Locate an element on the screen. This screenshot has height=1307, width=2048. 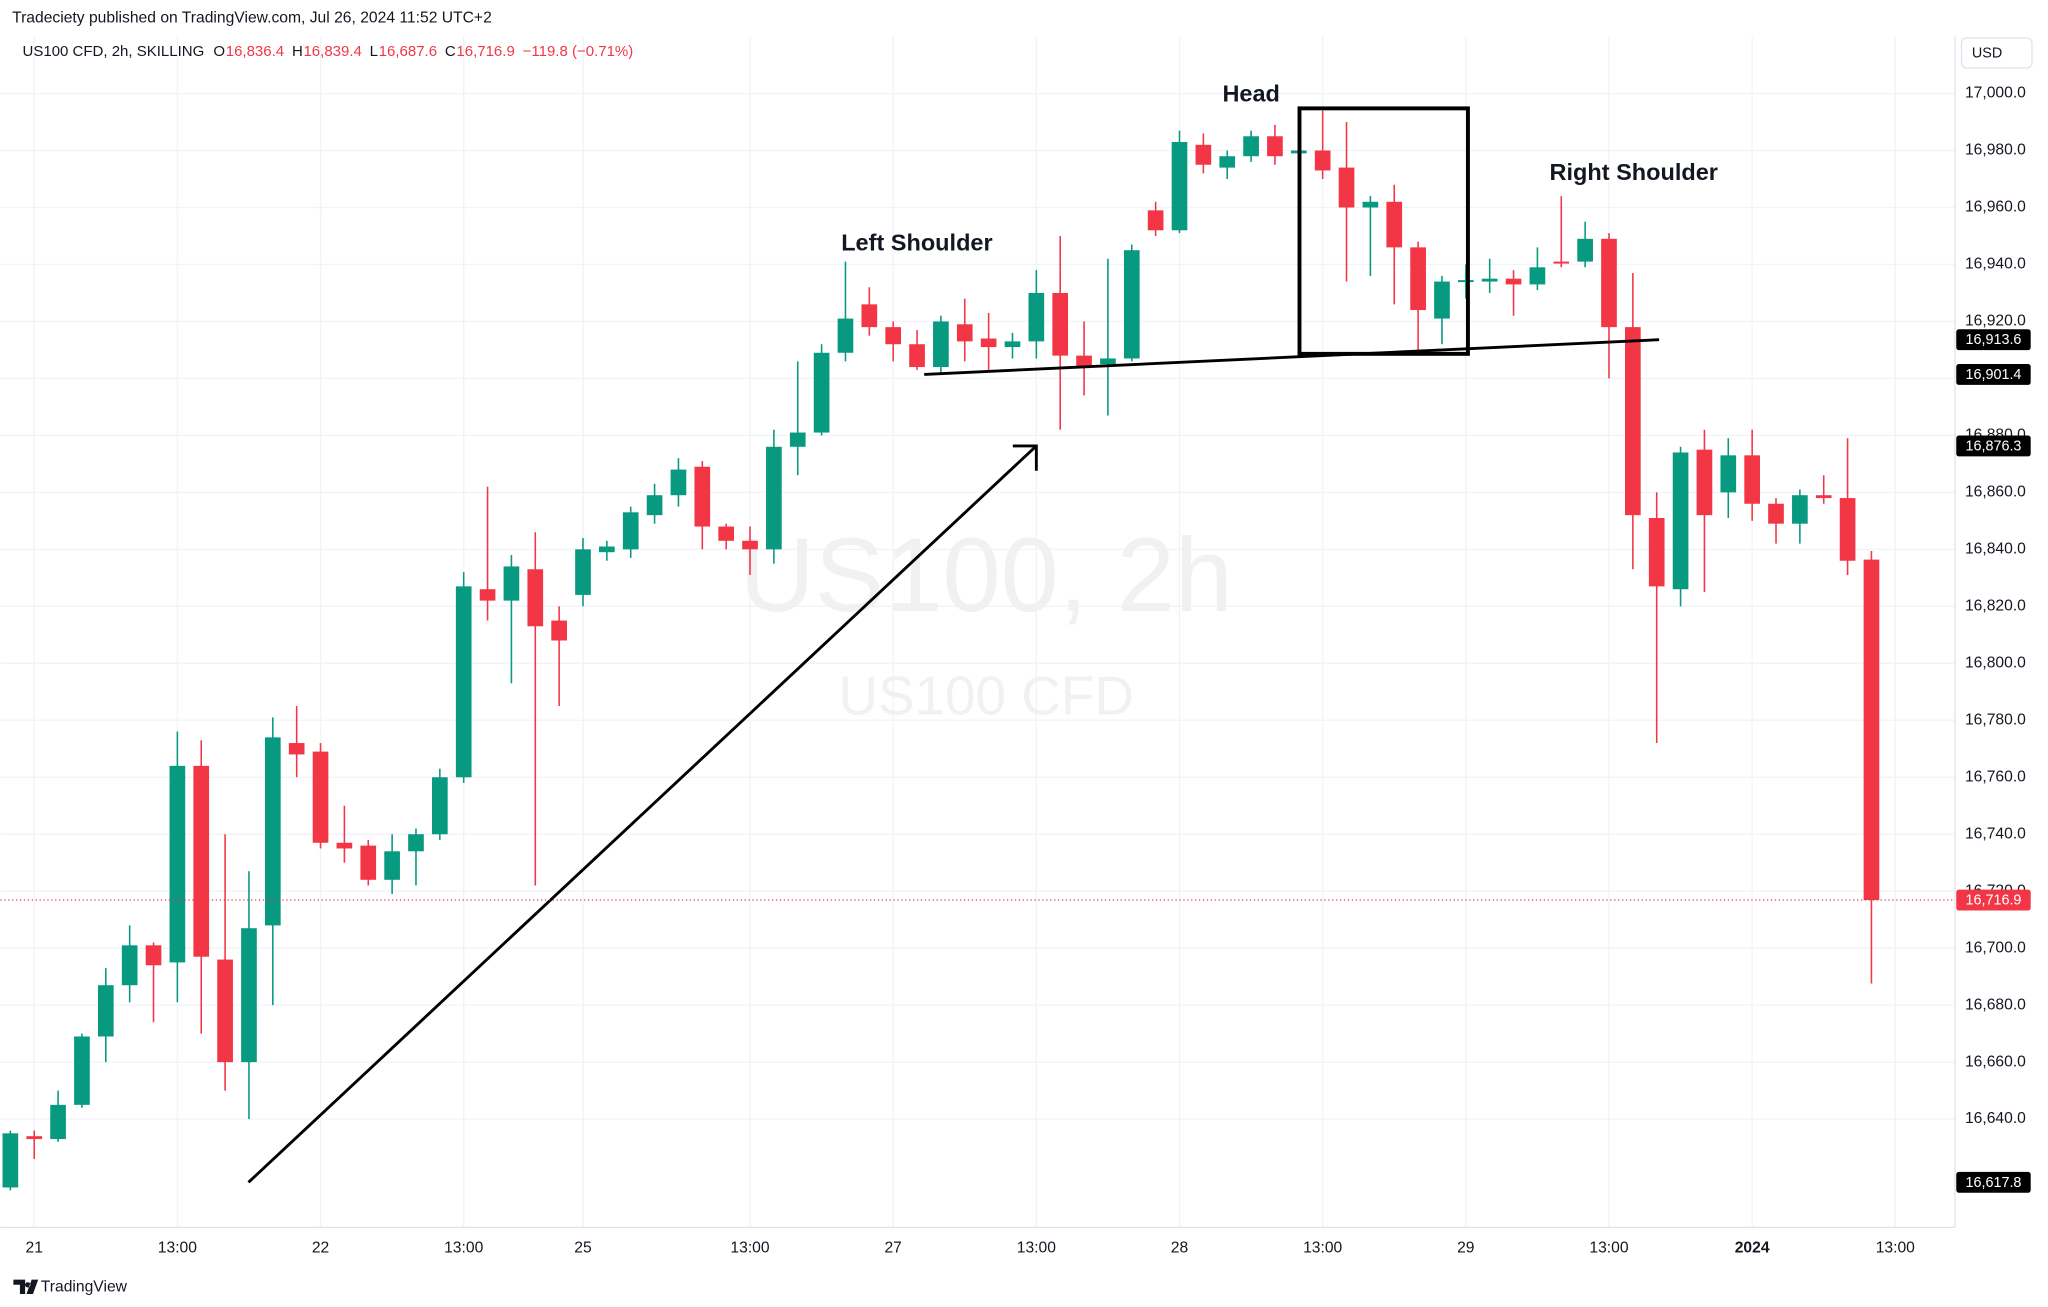
currency: USD is located at coordinates (1987, 53).